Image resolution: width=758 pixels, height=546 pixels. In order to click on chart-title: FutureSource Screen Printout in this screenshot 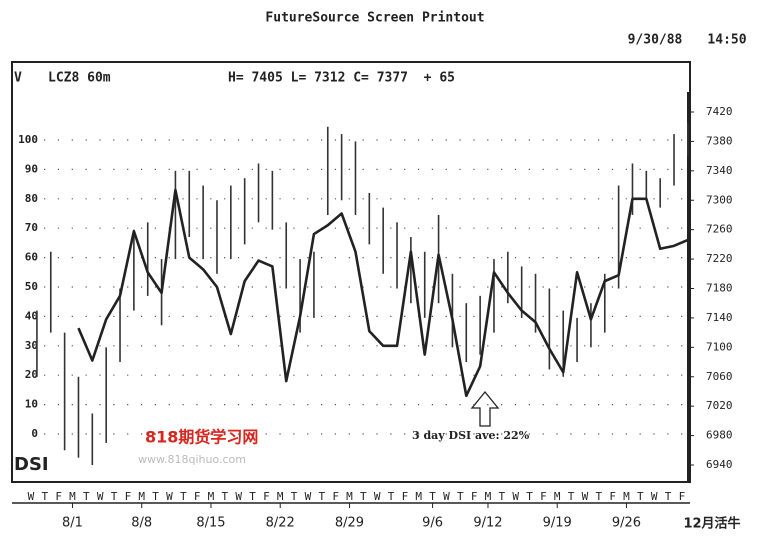, I will do `click(374, 18)`.